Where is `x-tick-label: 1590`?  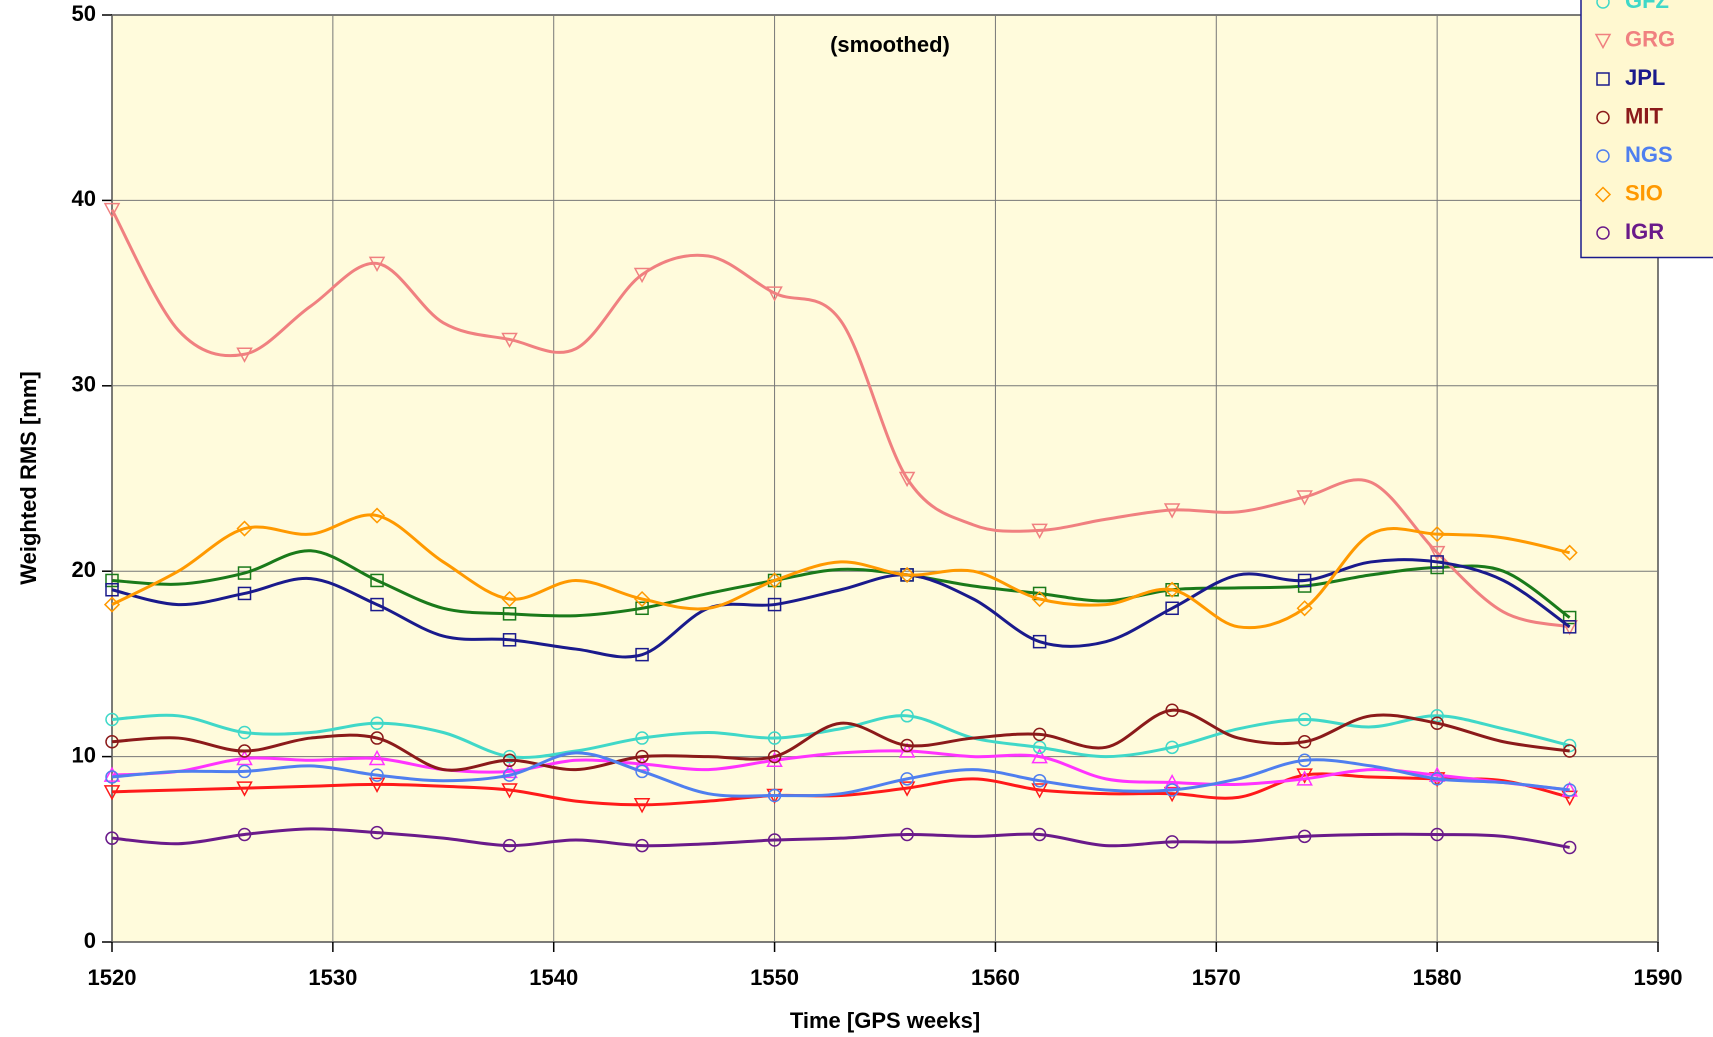
x-tick-label: 1590 is located at coordinates (1658, 977).